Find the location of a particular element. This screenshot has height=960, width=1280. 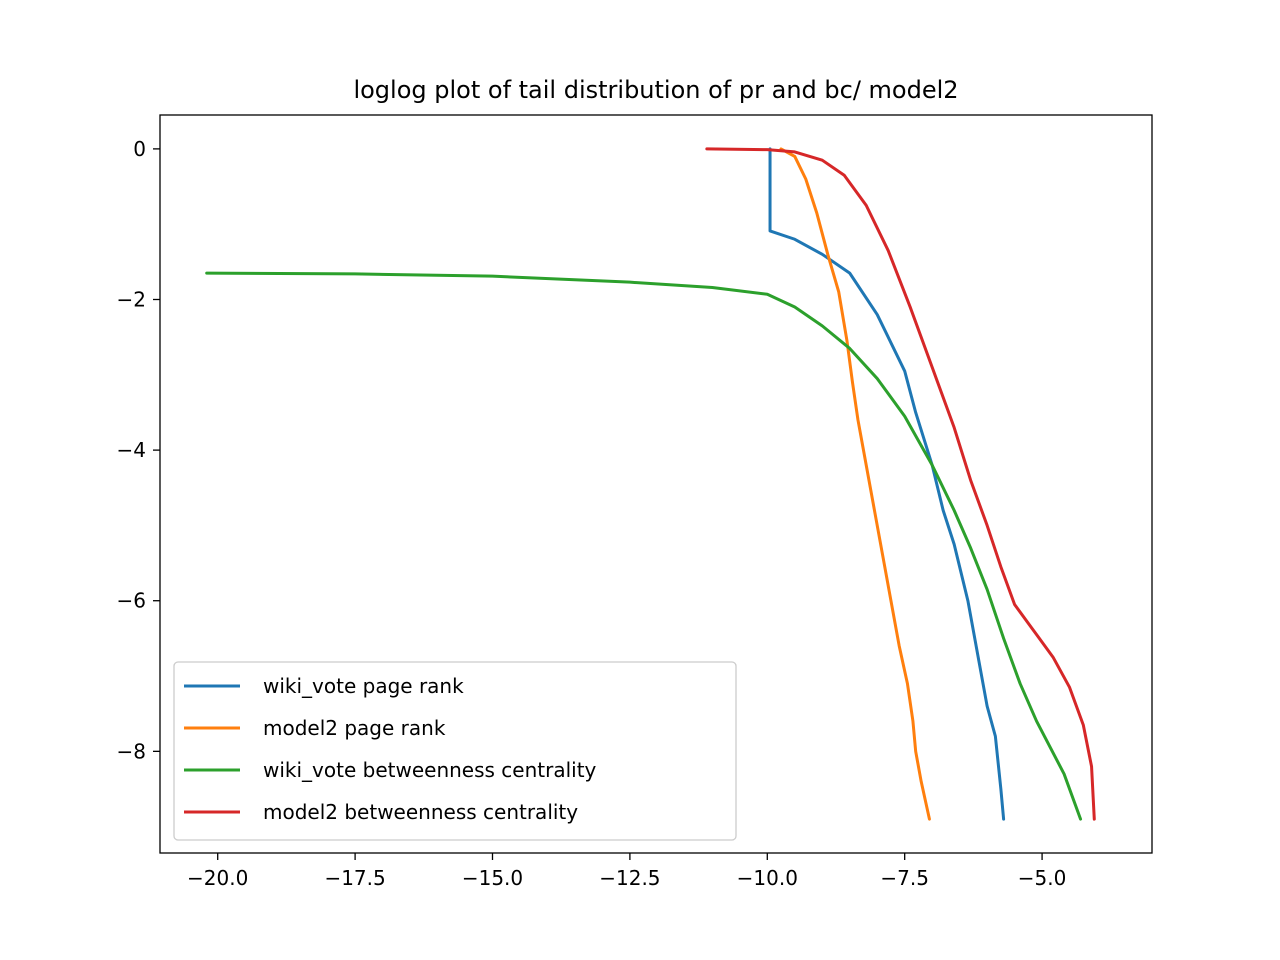

y-tick-label: −8 is located at coordinates (131, 751).